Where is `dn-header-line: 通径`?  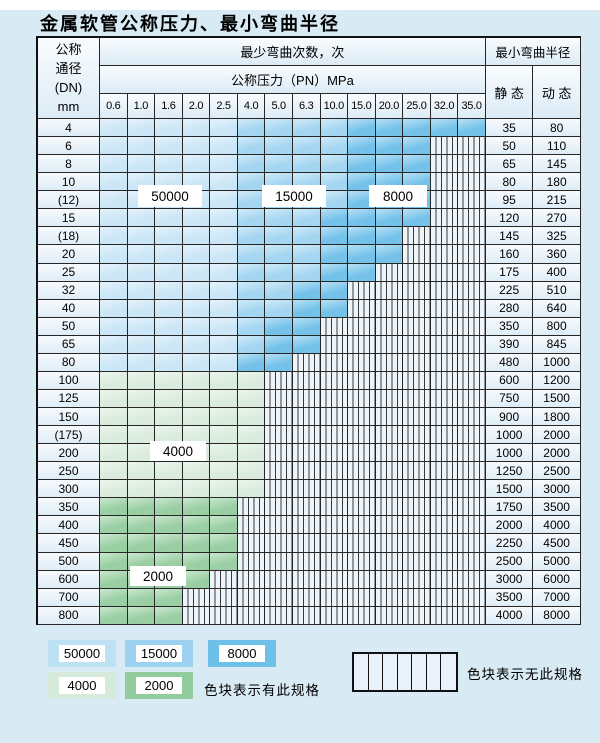
dn-header-line: 通径 is located at coordinates (68, 68).